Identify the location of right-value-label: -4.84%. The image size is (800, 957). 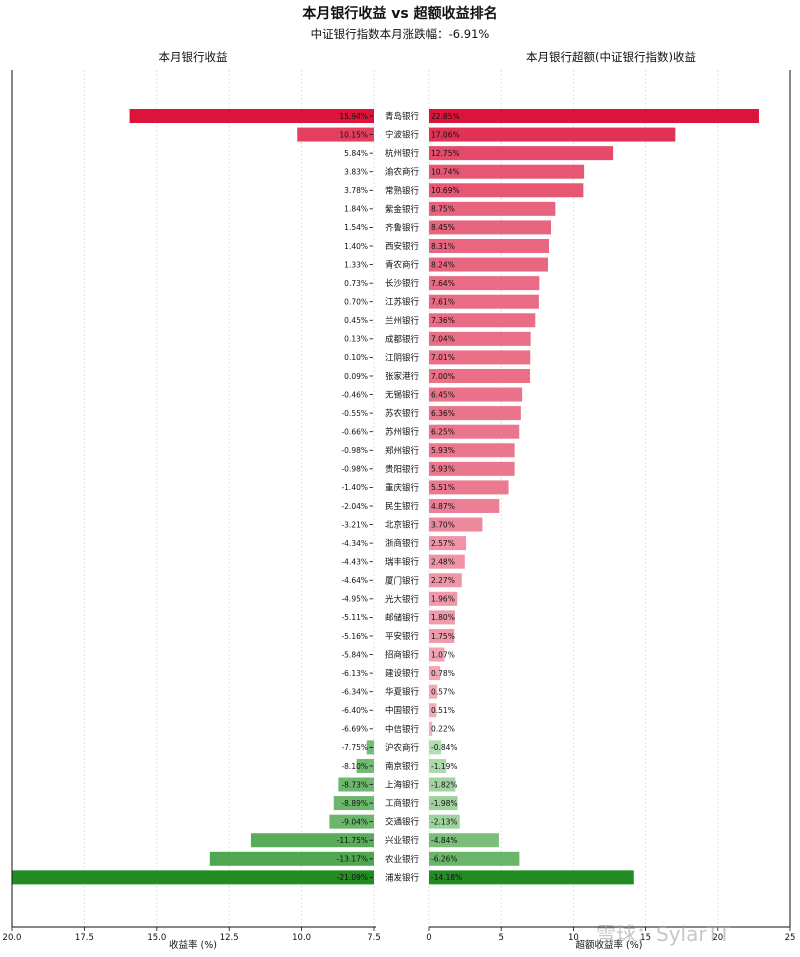
(444, 840).